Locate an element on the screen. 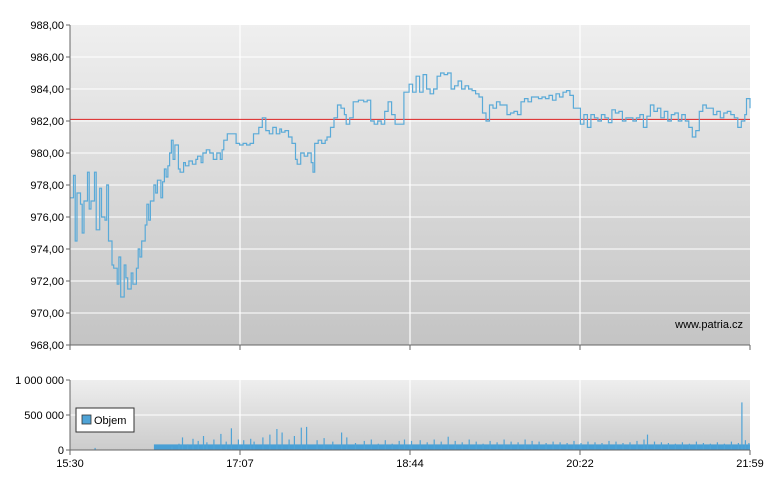 The image size is (780, 490). volume-grid is located at coordinates (410, 415).